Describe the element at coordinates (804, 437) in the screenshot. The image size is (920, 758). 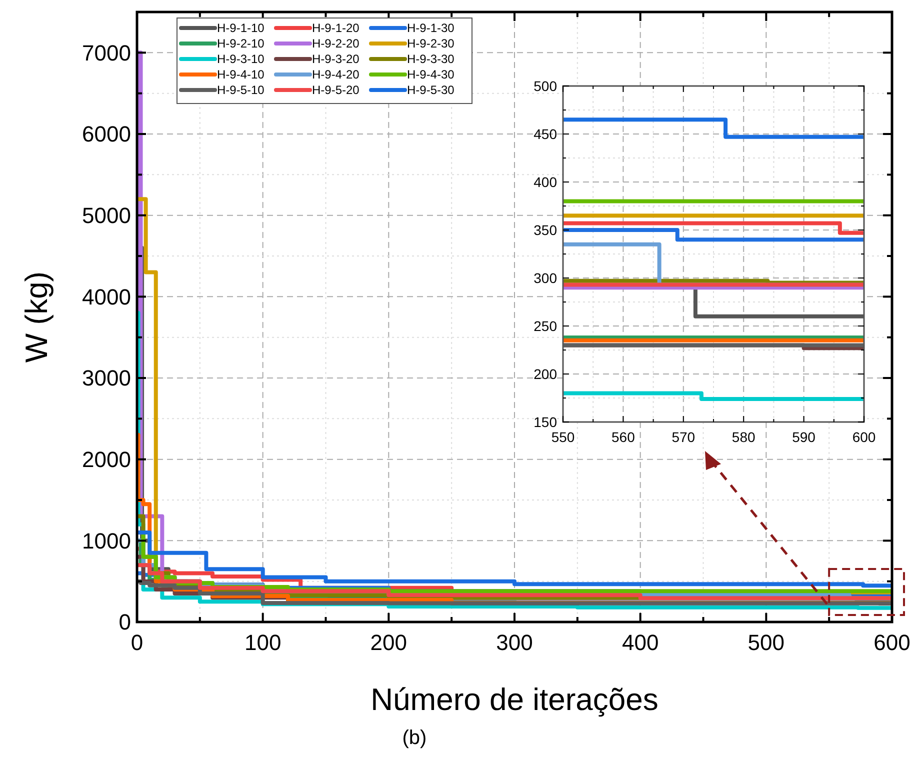
I see `x-tick-label: 590` at that location.